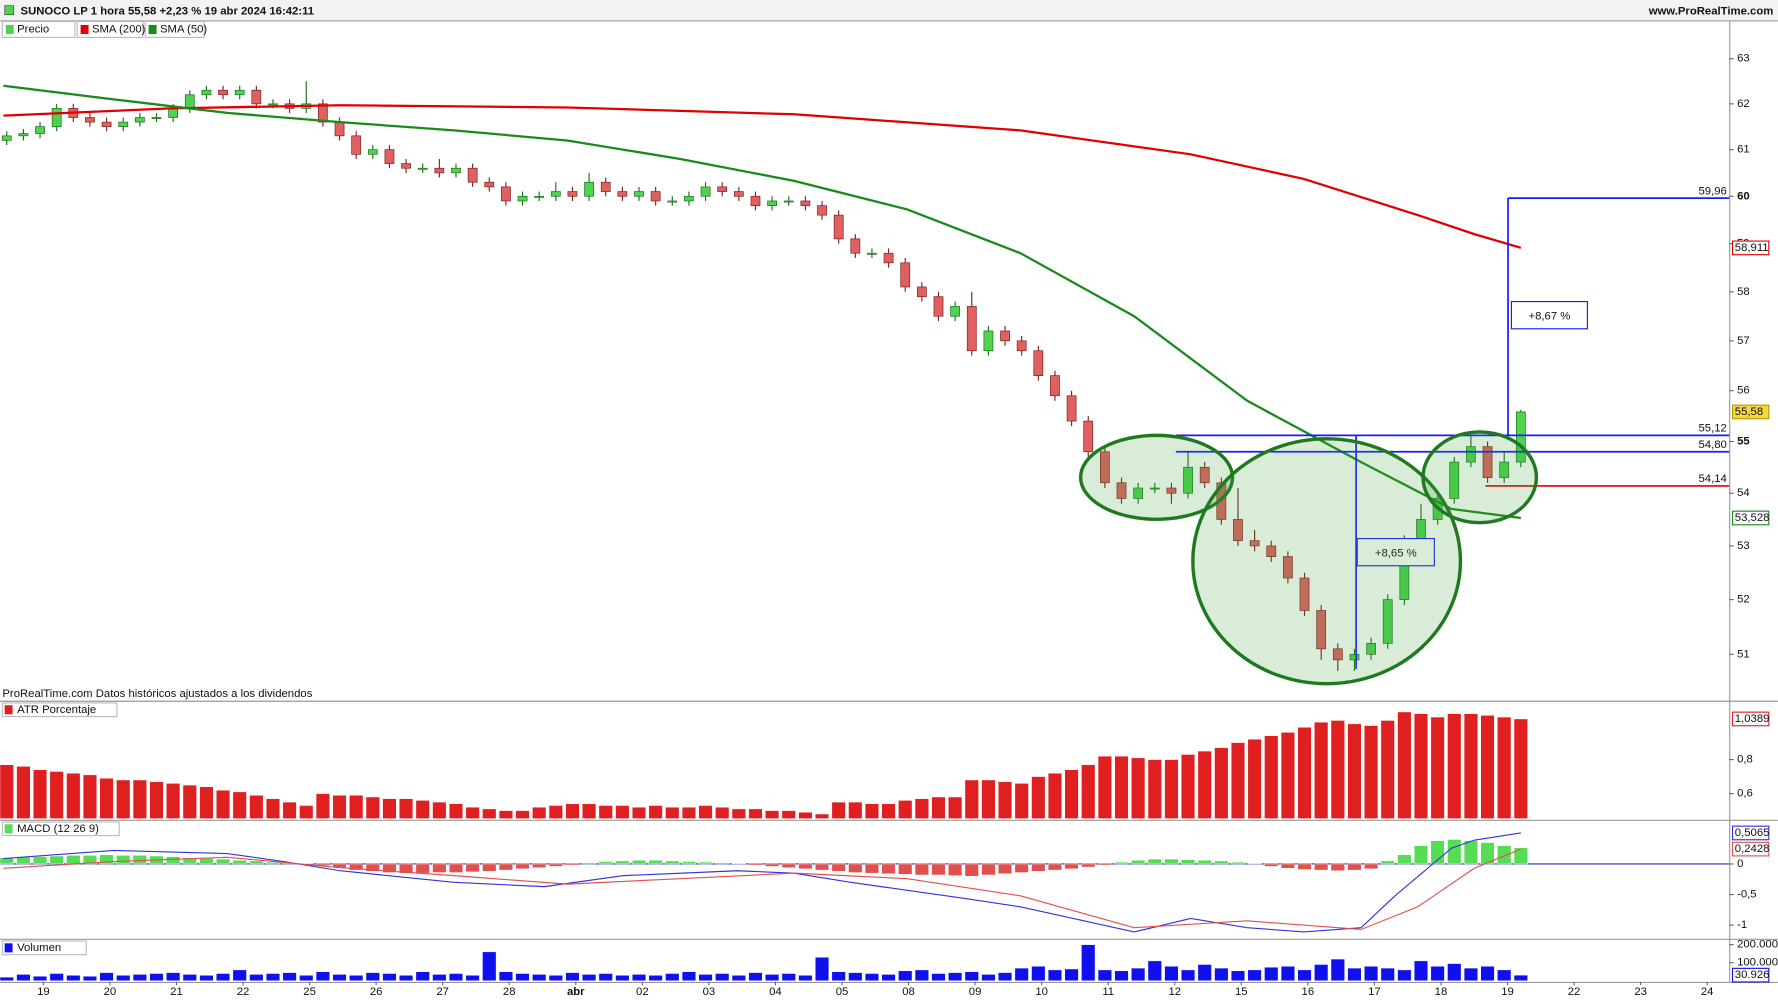 The width and height of the screenshot is (1778, 1000). I want to click on y-tick-label: 62, so click(1743, 104).